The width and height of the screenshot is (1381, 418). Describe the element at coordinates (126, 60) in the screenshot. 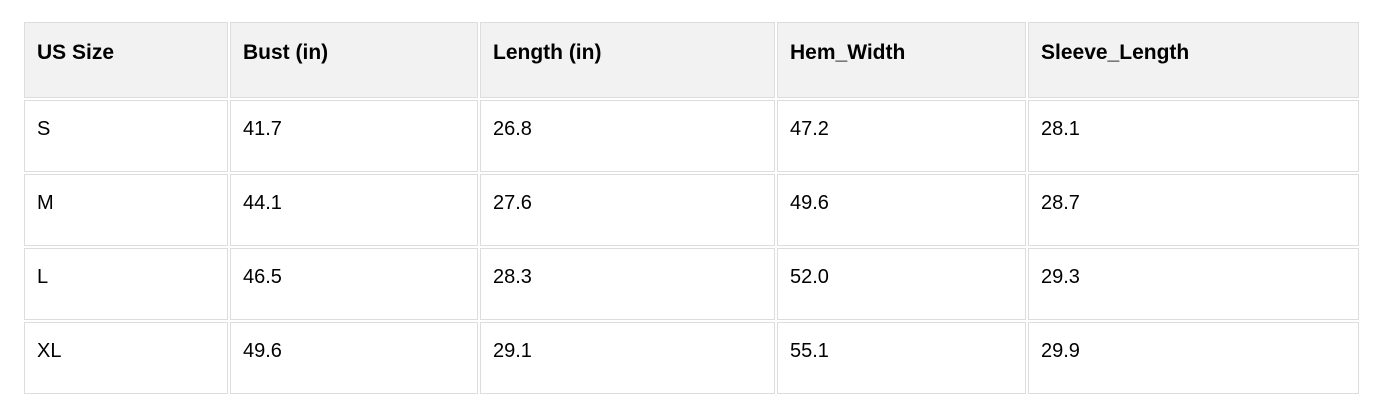

I see `header-cell-us-size: US Size` at that location.